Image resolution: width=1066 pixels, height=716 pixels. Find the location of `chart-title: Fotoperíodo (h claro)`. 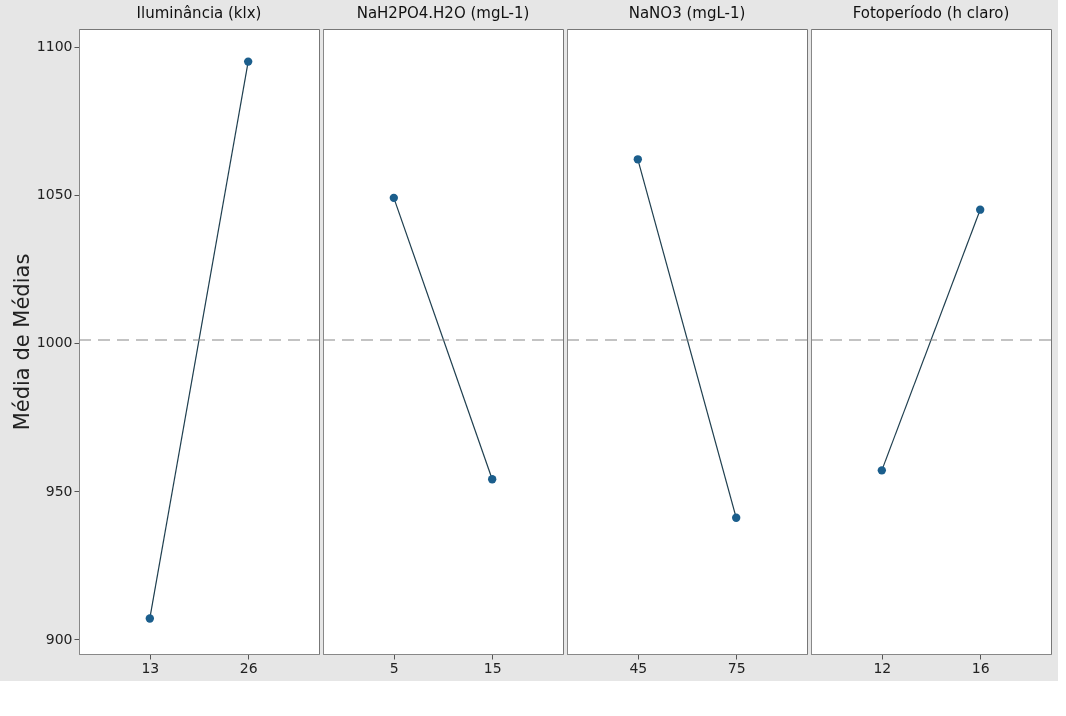

chart-title: Fotoperíodo (h claro) is located at coordinates (931, 13).